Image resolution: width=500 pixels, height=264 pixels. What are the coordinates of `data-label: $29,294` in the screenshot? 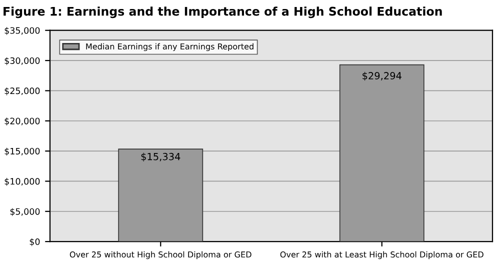 It's located at (382, 76).